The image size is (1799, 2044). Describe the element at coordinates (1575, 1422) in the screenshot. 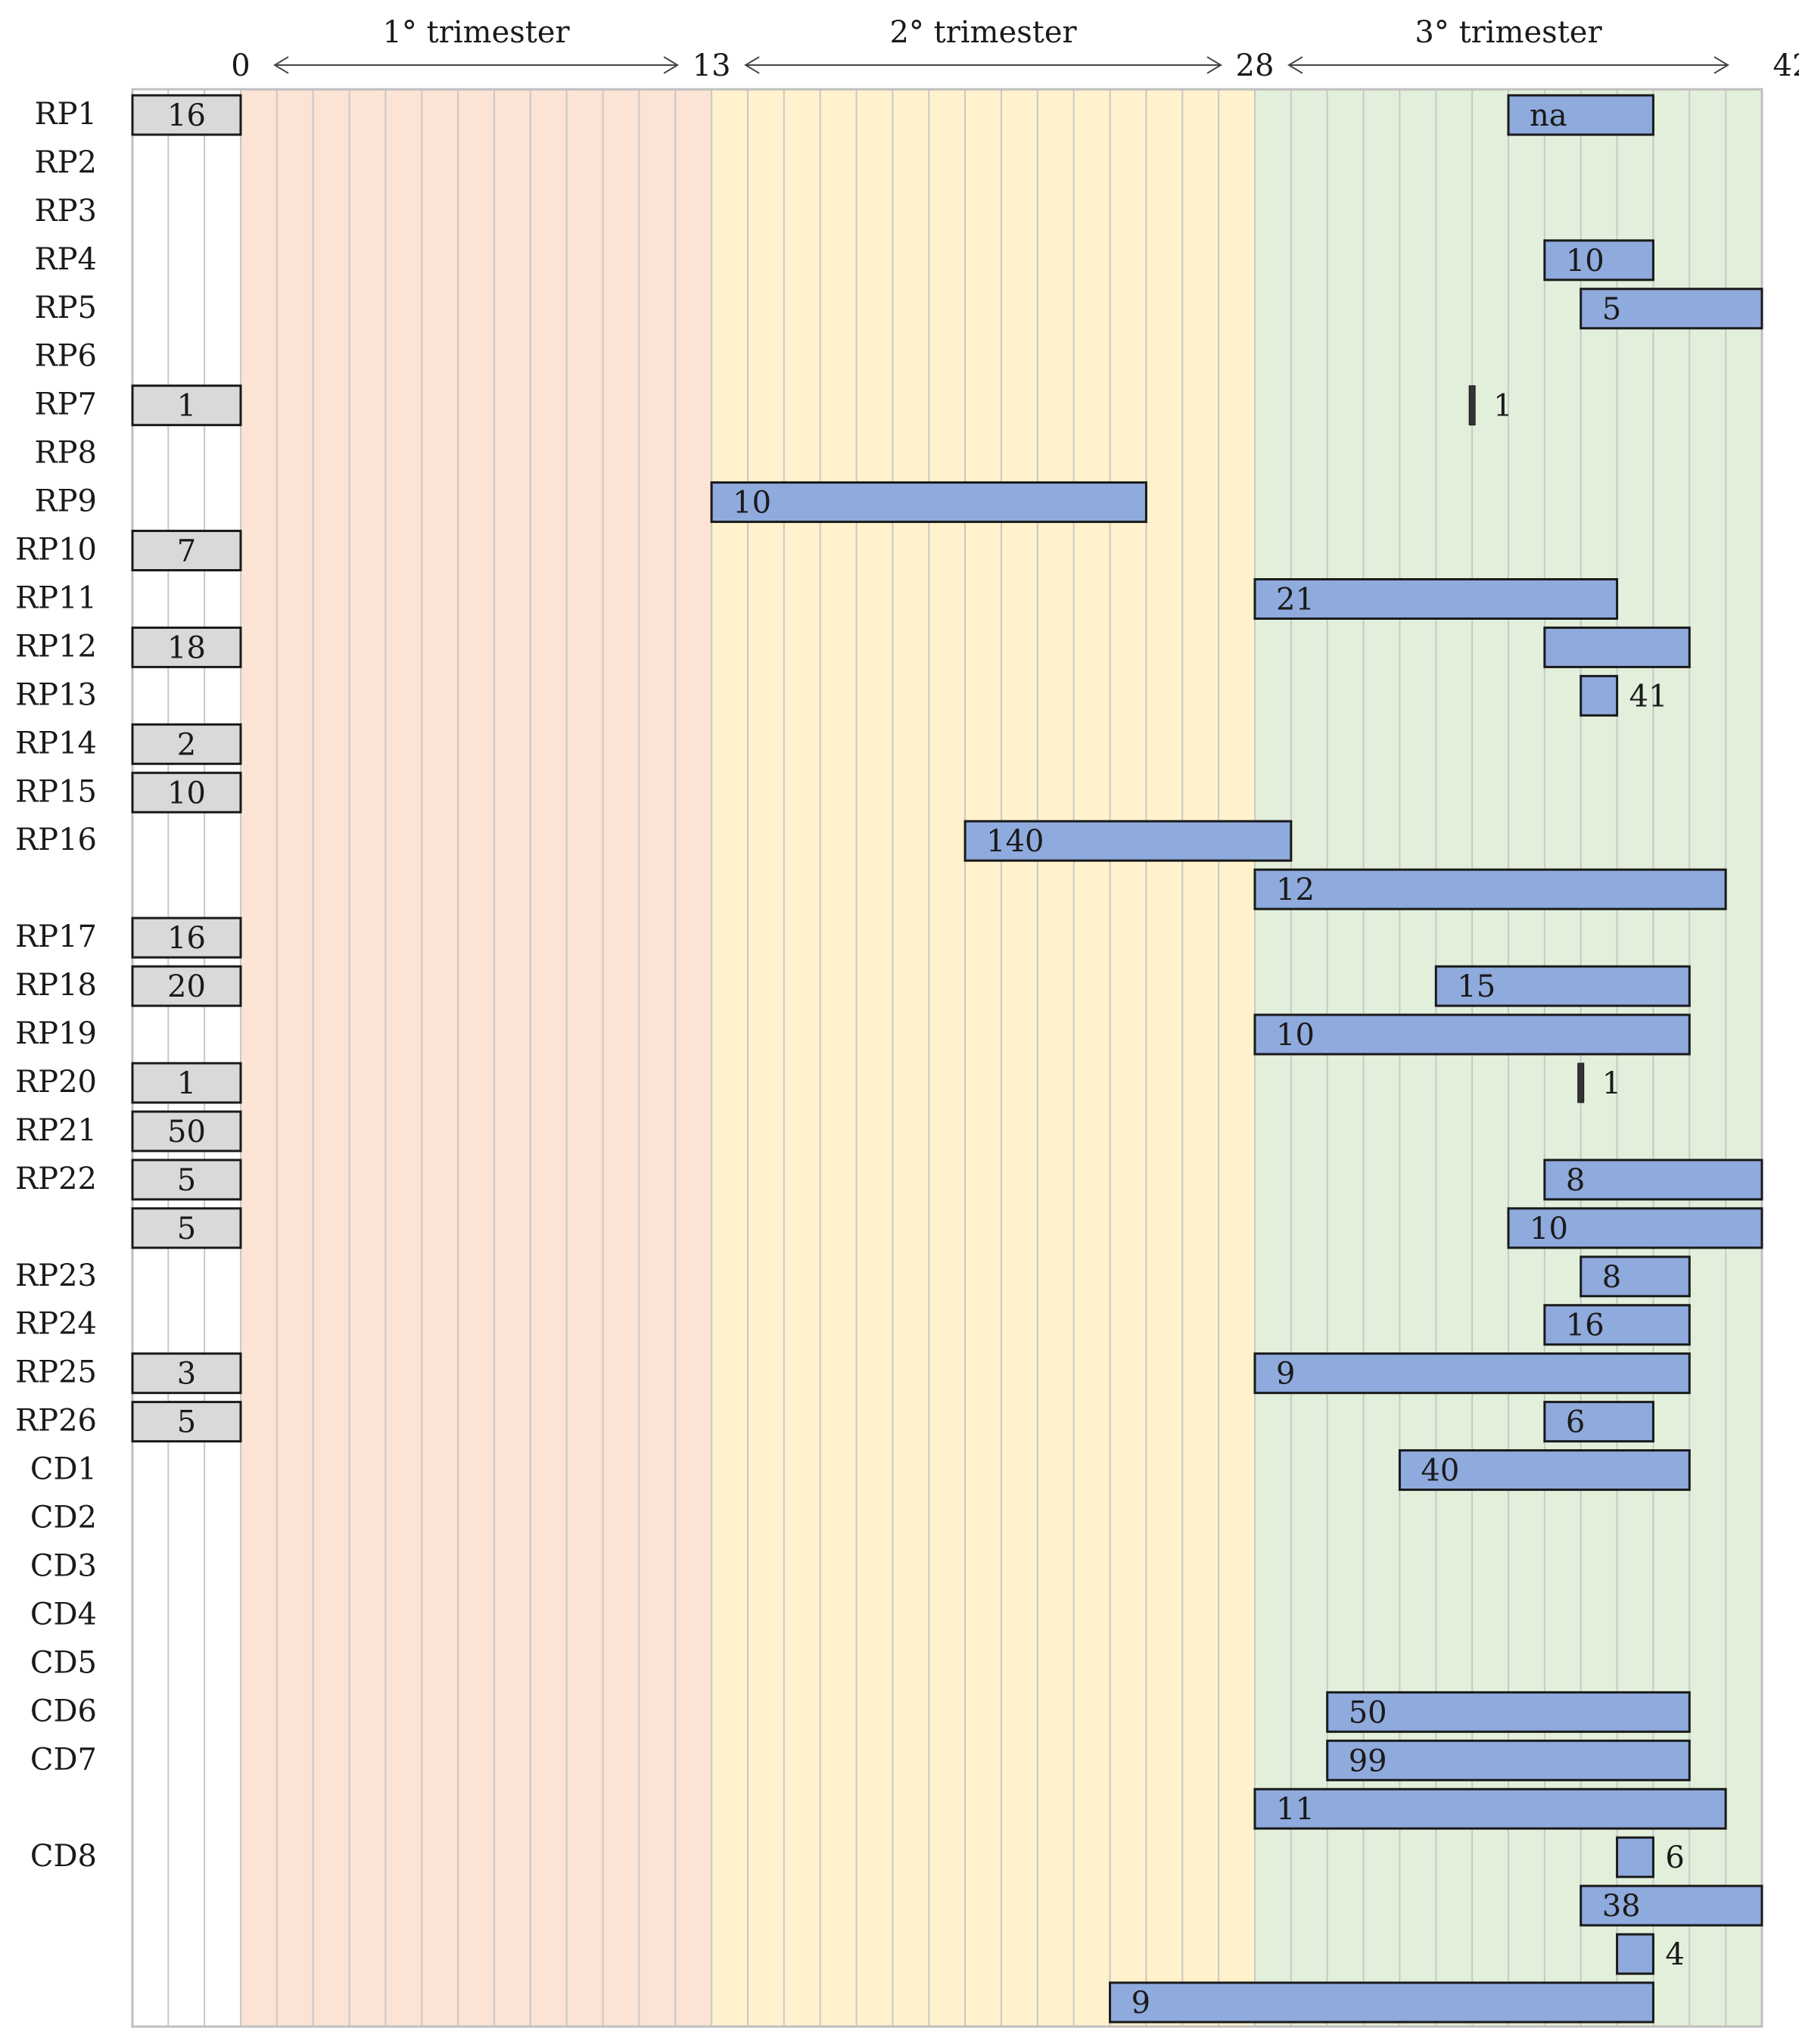

I see `bar-value: 6` at that location.